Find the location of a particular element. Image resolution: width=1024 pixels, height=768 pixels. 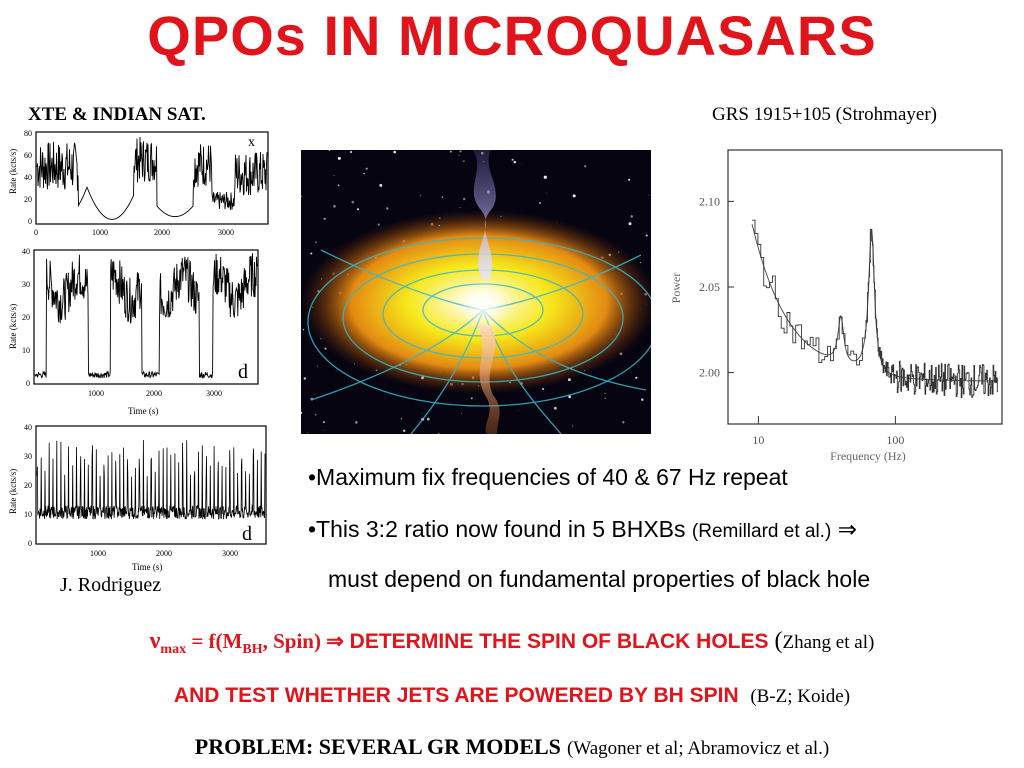

accretion-disk-illustration is located at coordinates (476, 292).